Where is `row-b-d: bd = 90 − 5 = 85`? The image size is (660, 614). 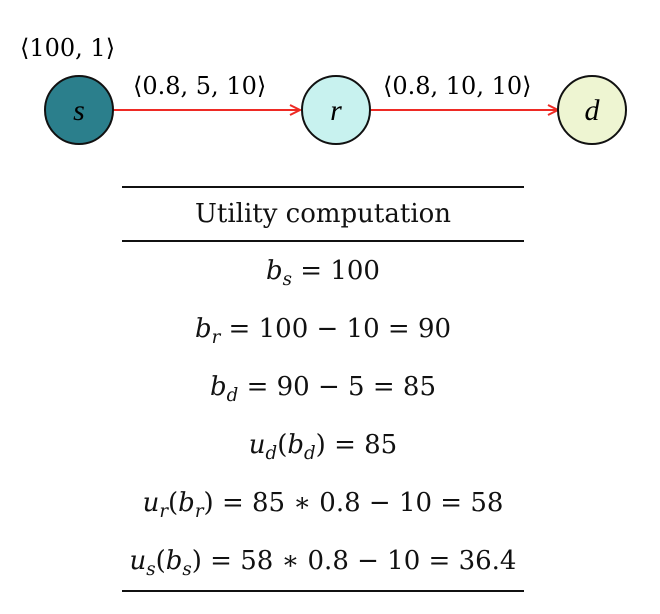 row-b-d: bd = 90 − 5 = 85 is located at coordinates (323, 389).